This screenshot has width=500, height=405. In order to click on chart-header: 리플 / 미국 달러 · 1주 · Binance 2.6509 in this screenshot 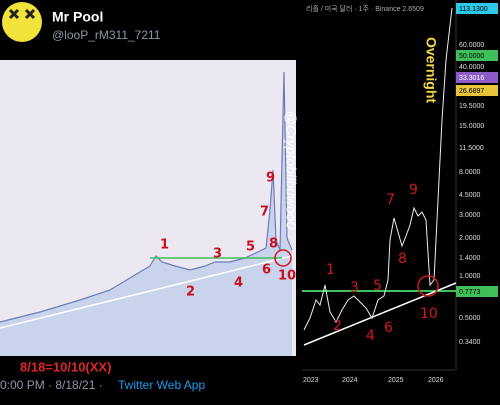, I will do `click(365, 8)`.